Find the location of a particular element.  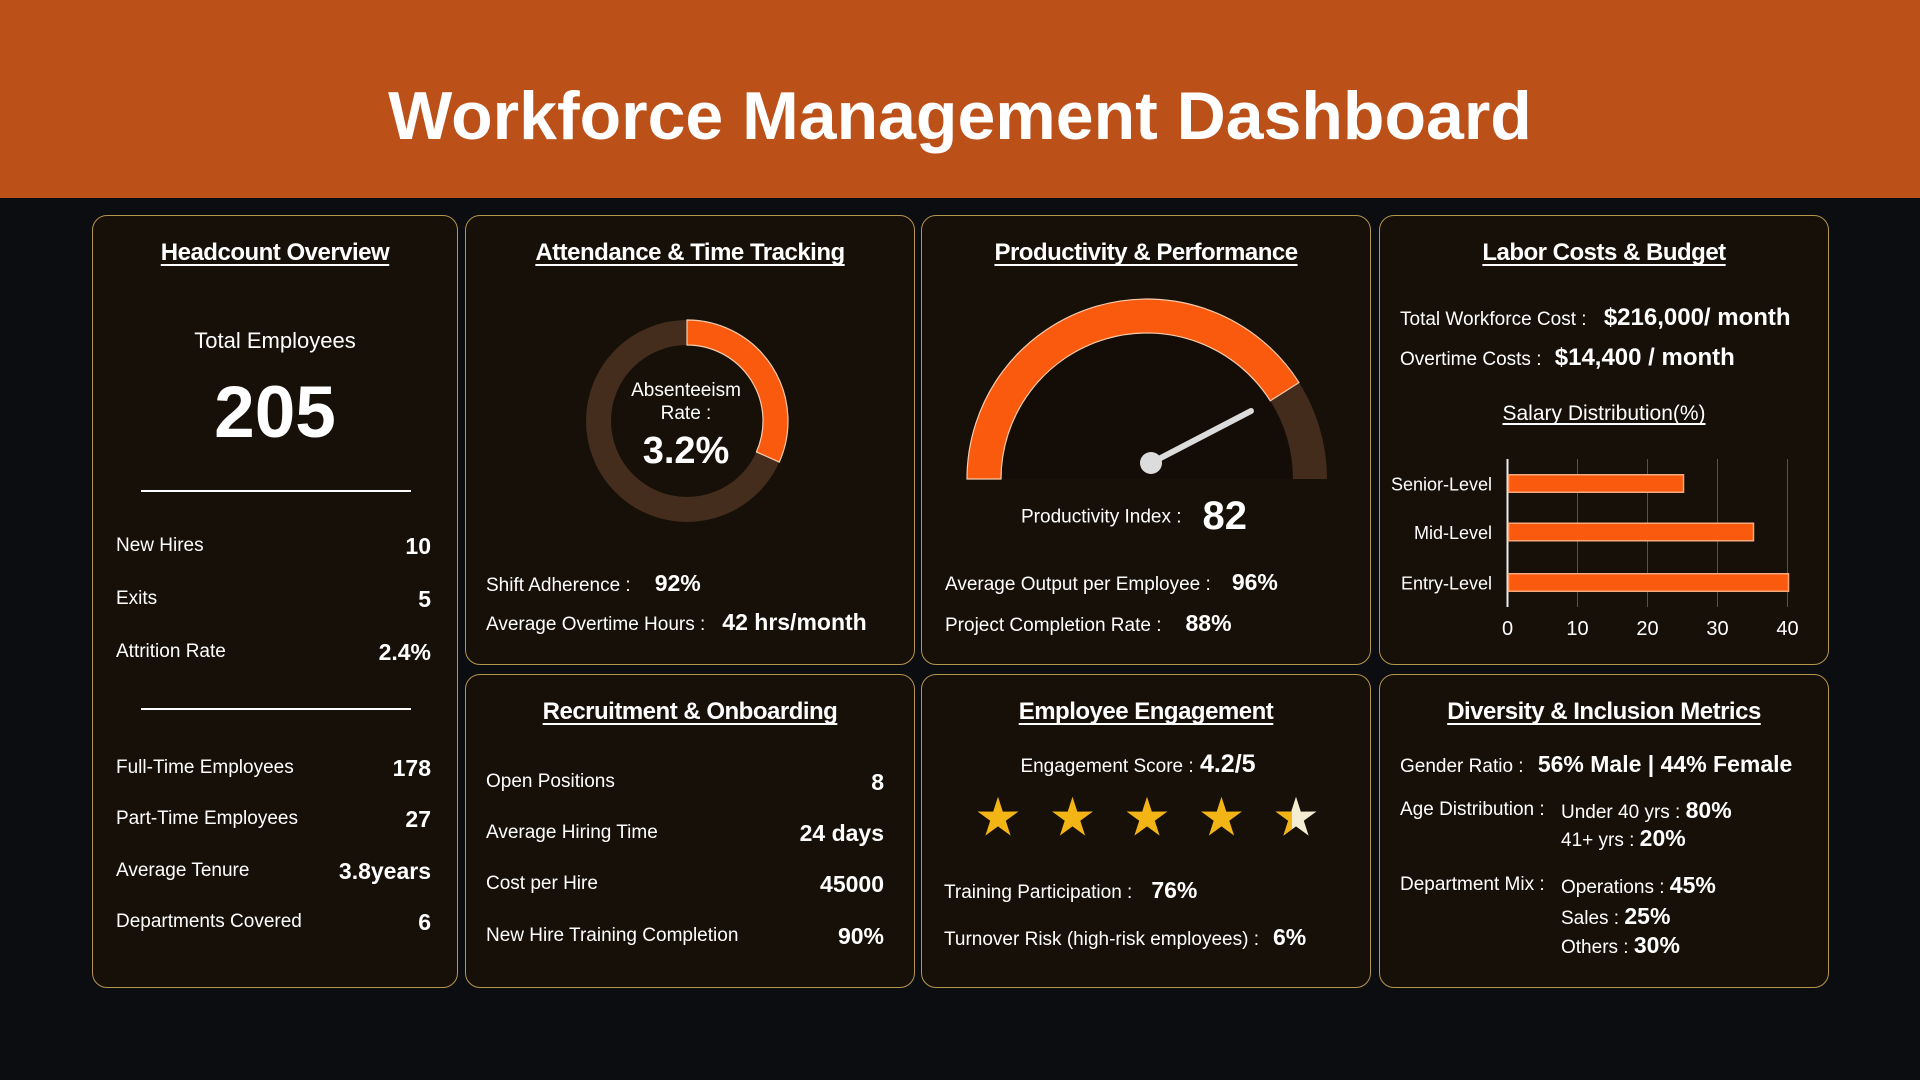

svg-text: 30 is located at coordinates (1717, 629).